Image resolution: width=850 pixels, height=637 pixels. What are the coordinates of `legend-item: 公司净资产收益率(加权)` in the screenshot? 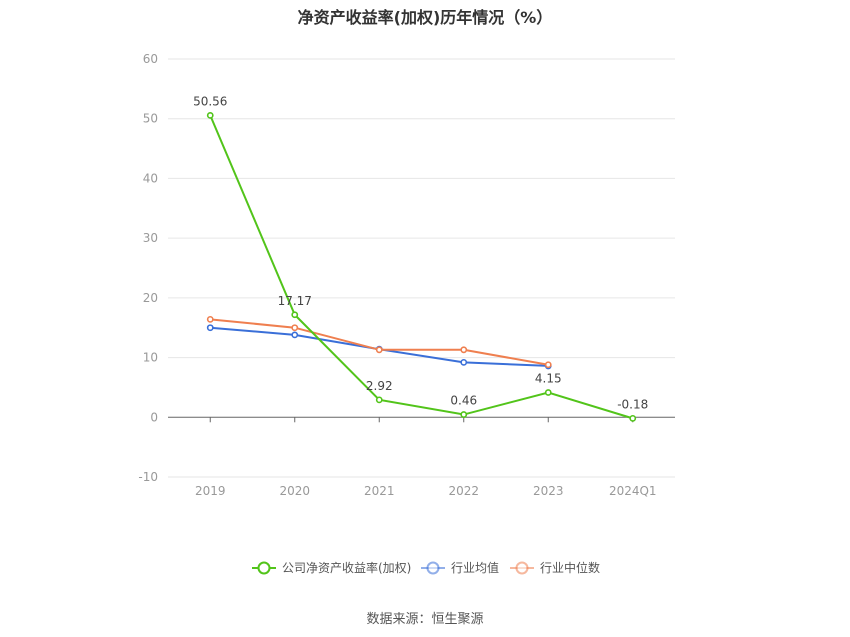 It's located at (331, 567).